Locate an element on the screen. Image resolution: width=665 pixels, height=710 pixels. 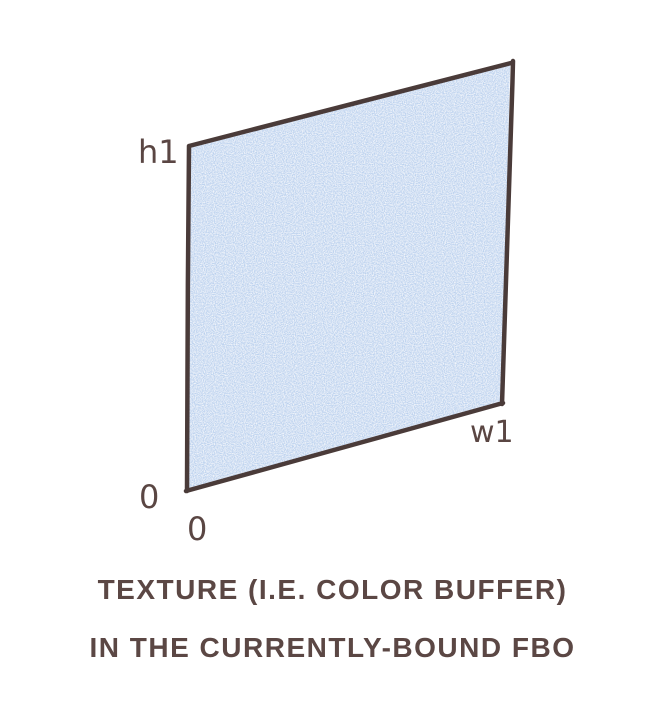
caption-line-2: IN THE CURRENTLY-BOUND FBO is located at coordinates (332, 647).